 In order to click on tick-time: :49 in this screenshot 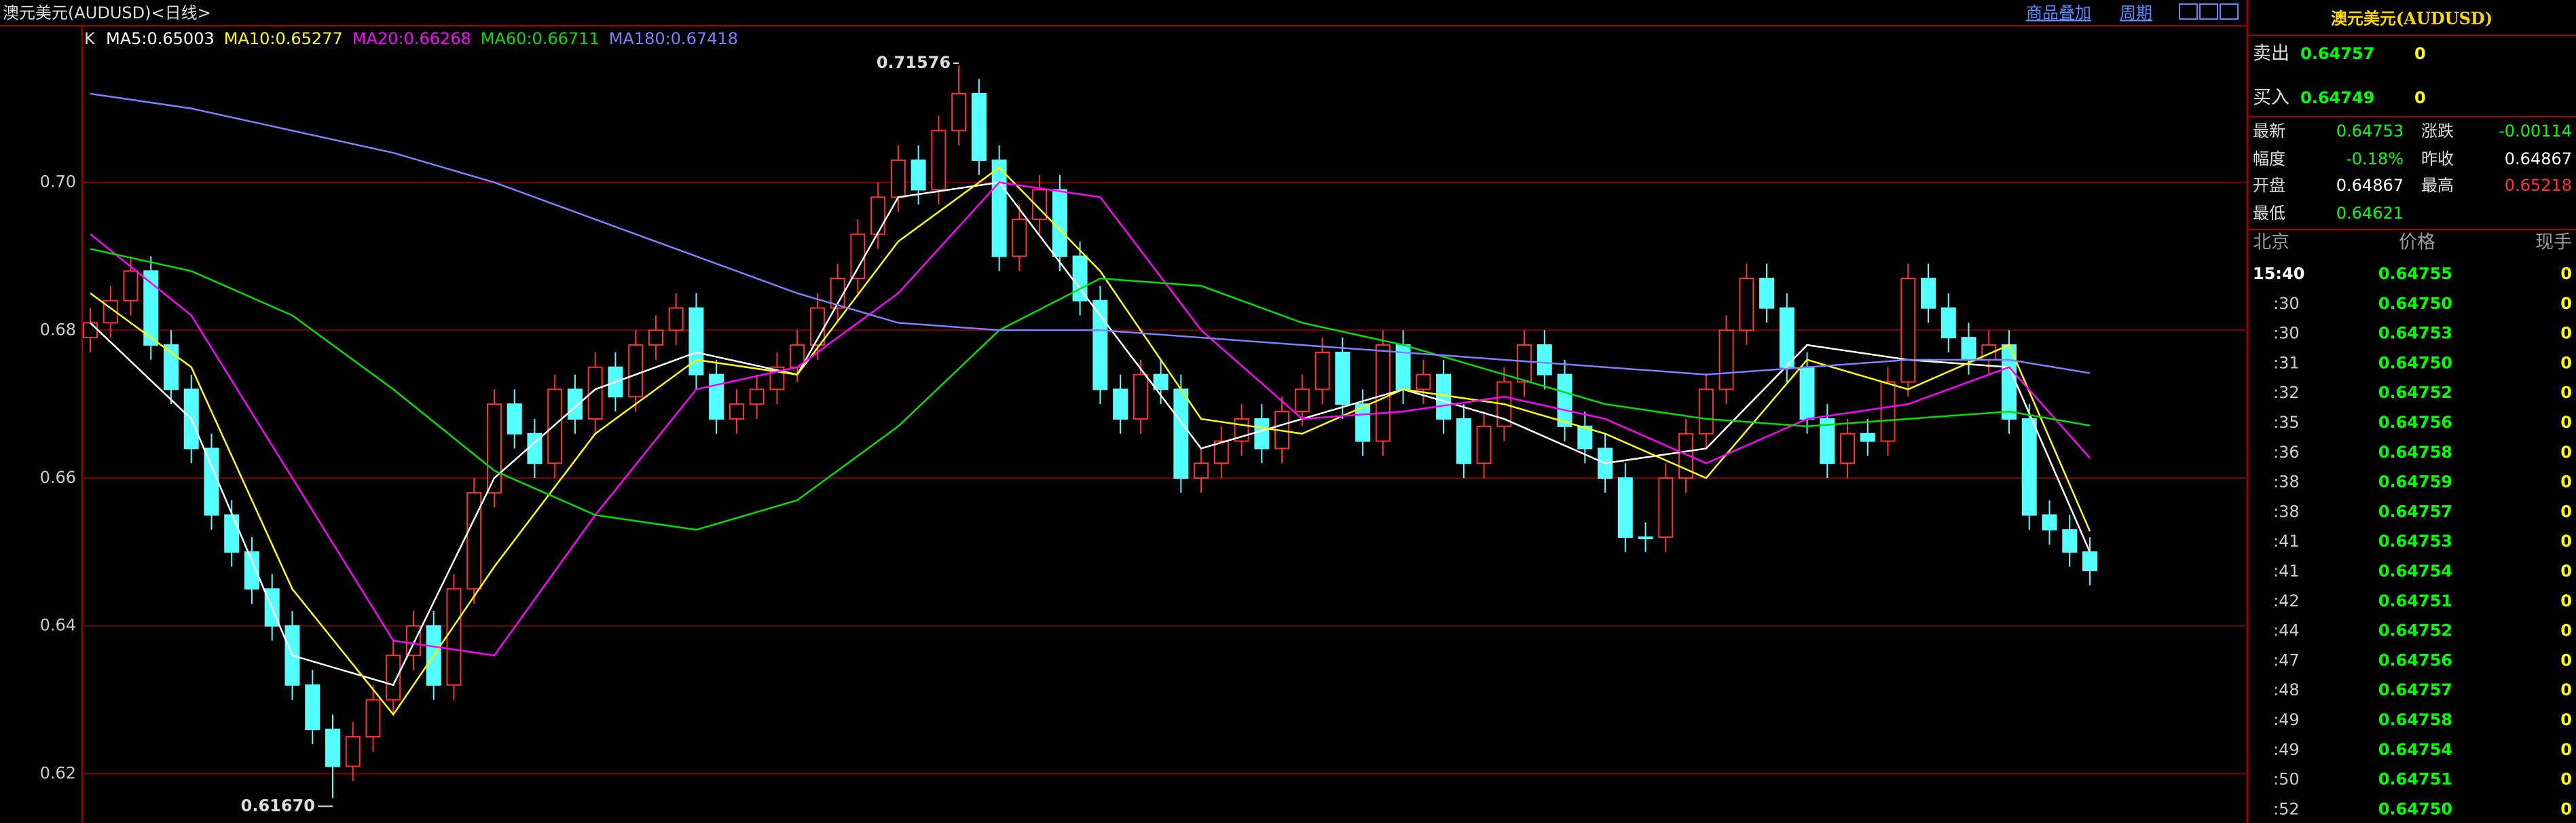, I will do `click(2286, 719)`.